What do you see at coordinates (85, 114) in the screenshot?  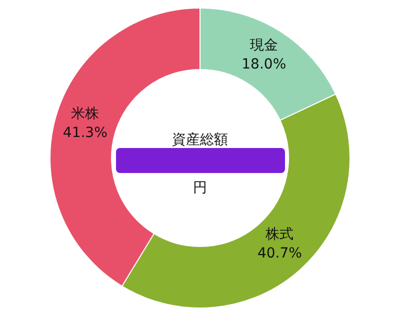 I see `slice-label: 米株` at bounding box center [85, 114].